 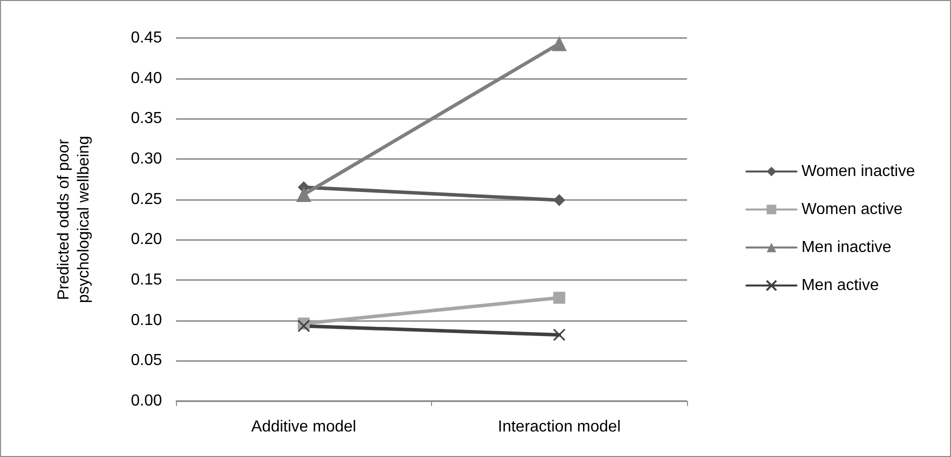 What do you see at coordinates (146, 361) in the screenshot?
I see `y-tick-label: 0.05` at bounding box center [146, 361].